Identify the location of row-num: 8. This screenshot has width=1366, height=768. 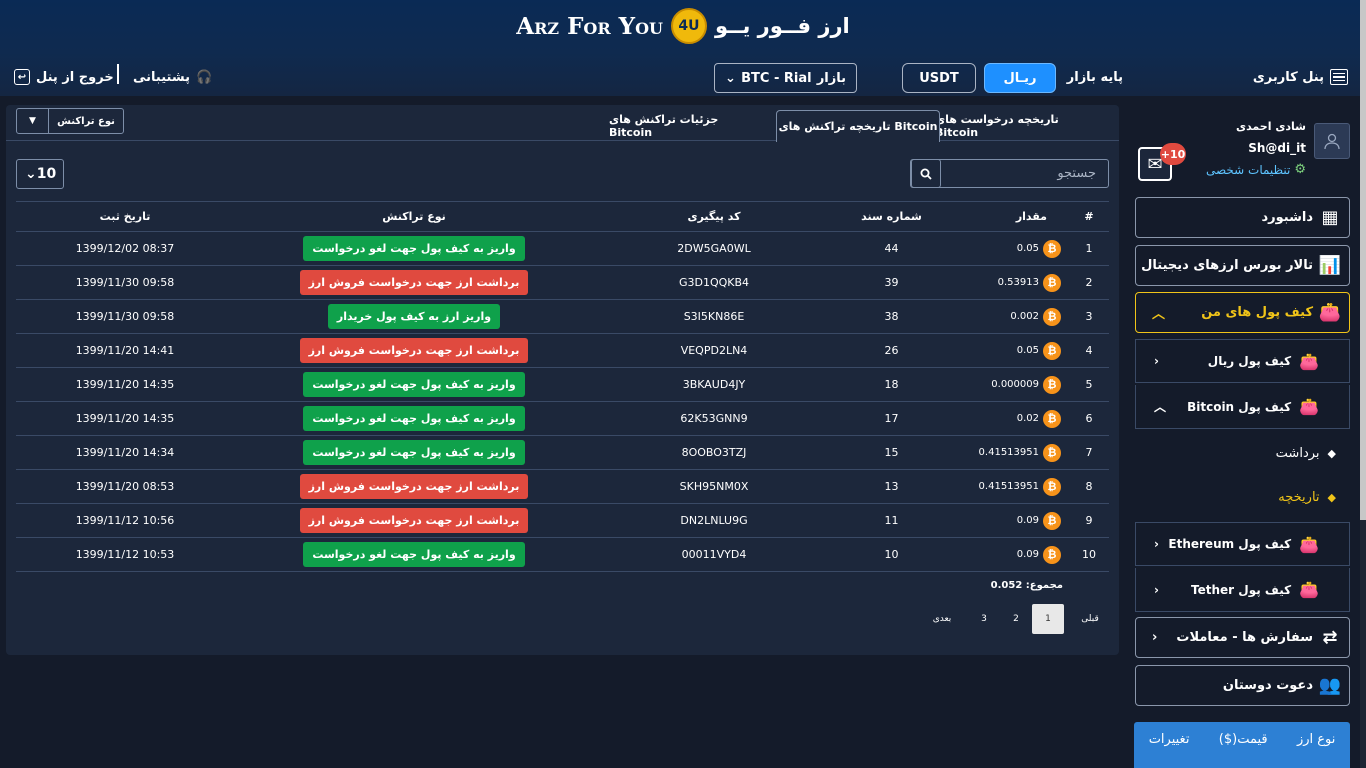
(1089, 486).